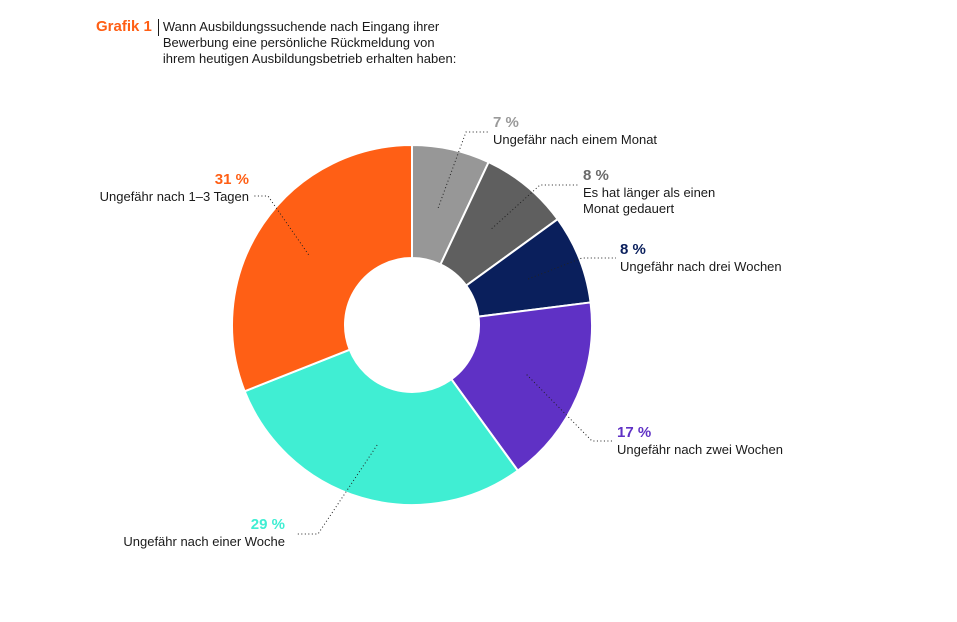  I want to click on slice-category: Es hat länger als einen Monat gedauert, so click(649, 200).